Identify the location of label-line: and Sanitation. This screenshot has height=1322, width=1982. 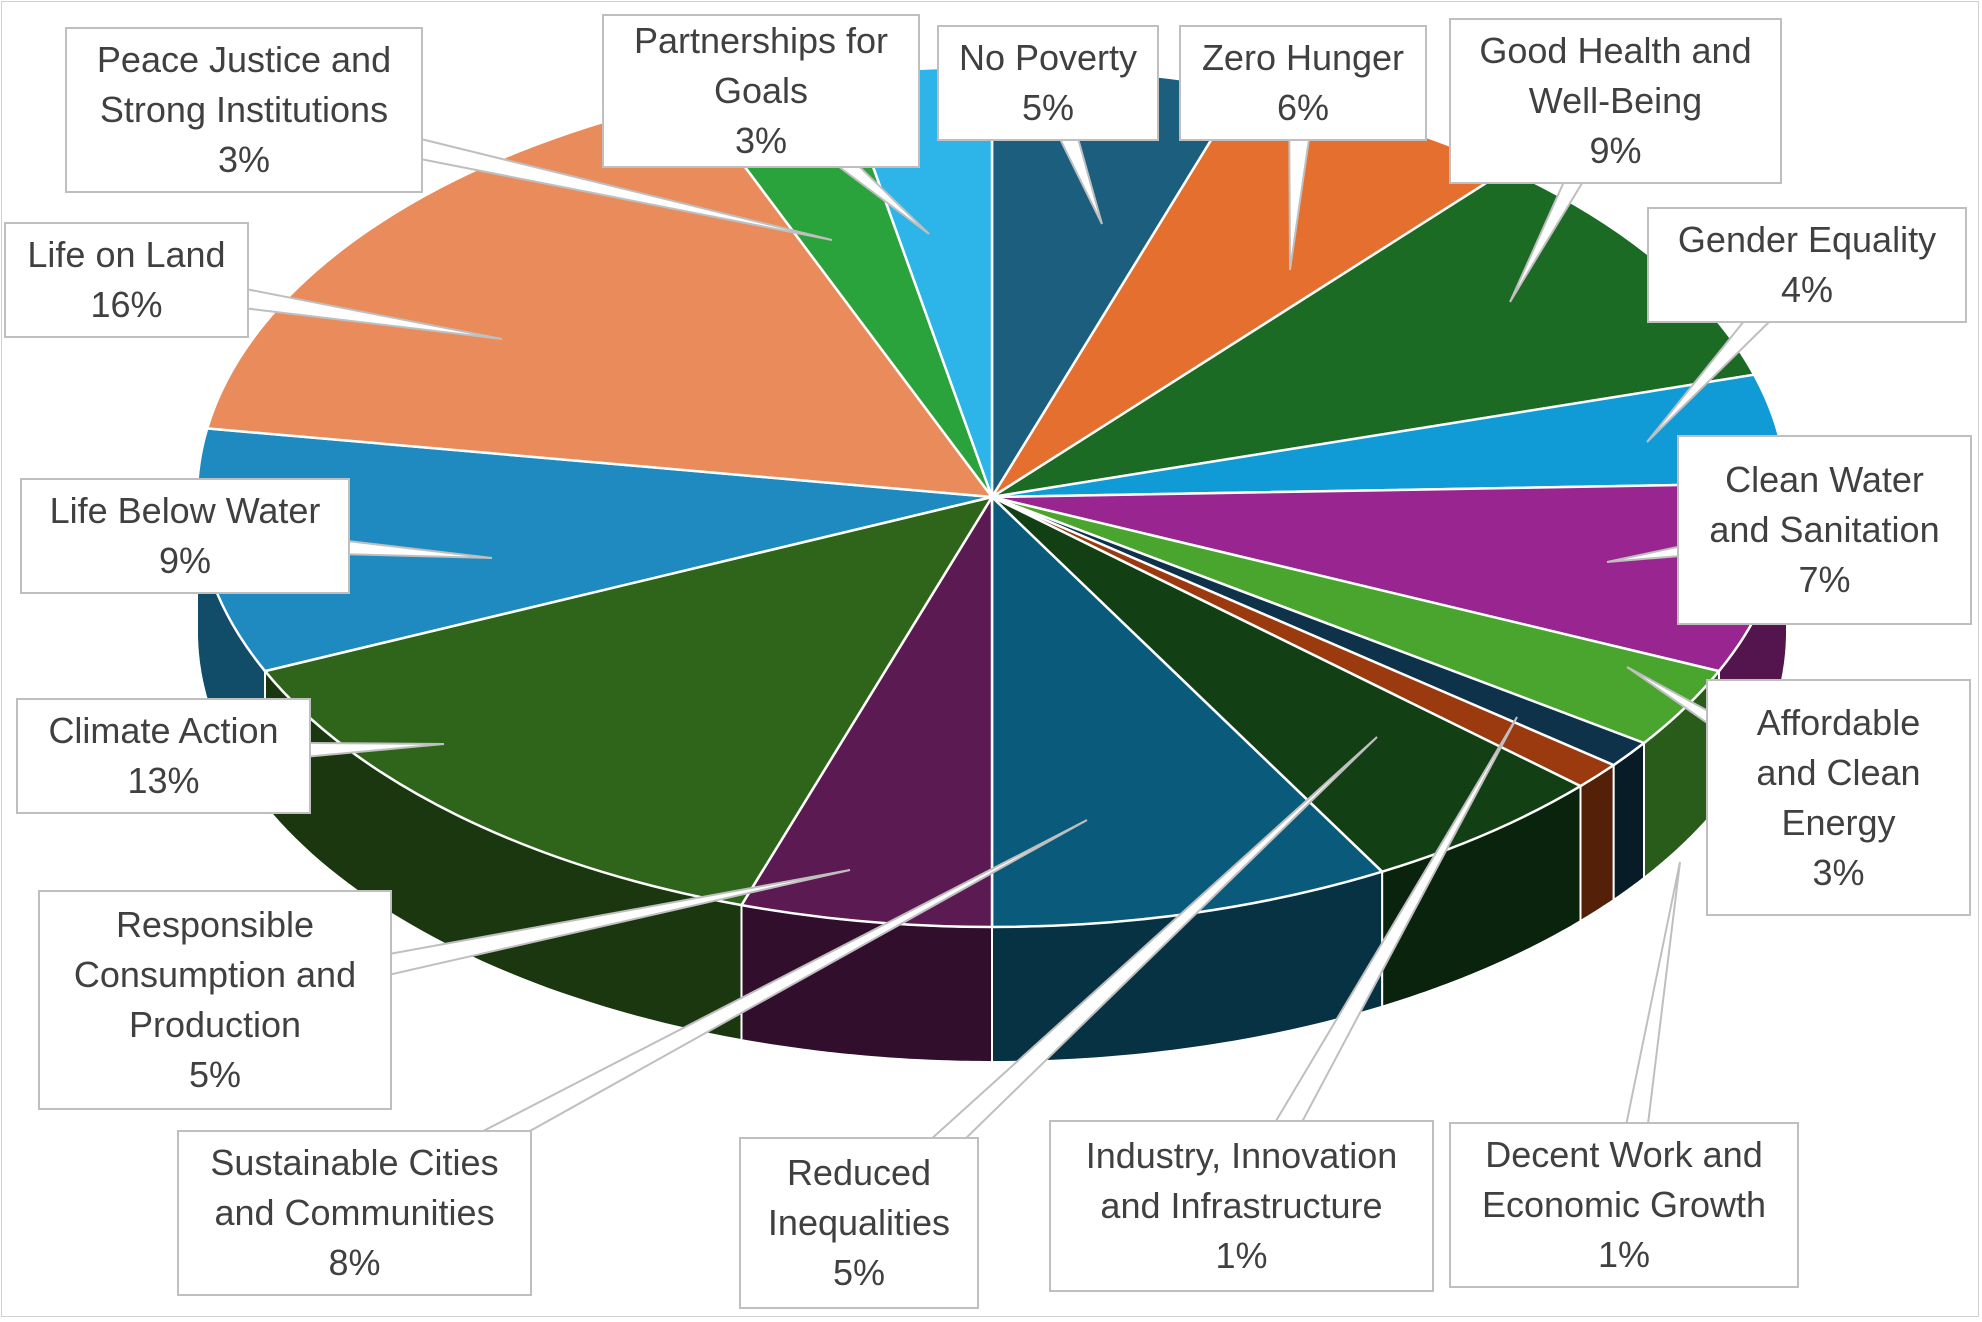
(1824, 529).